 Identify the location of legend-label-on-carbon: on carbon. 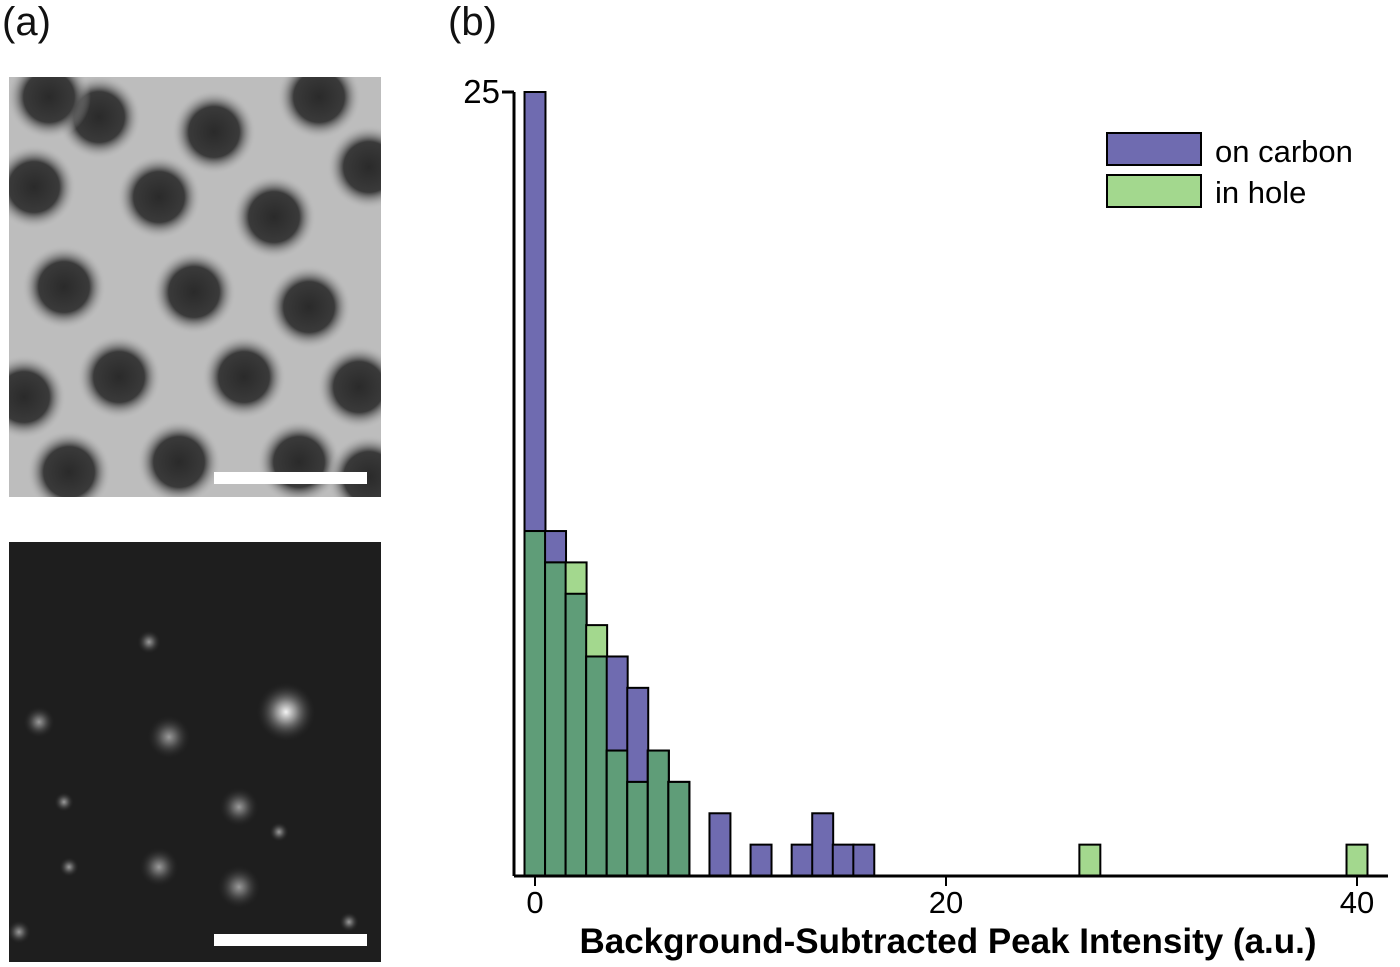
(1284, 151).